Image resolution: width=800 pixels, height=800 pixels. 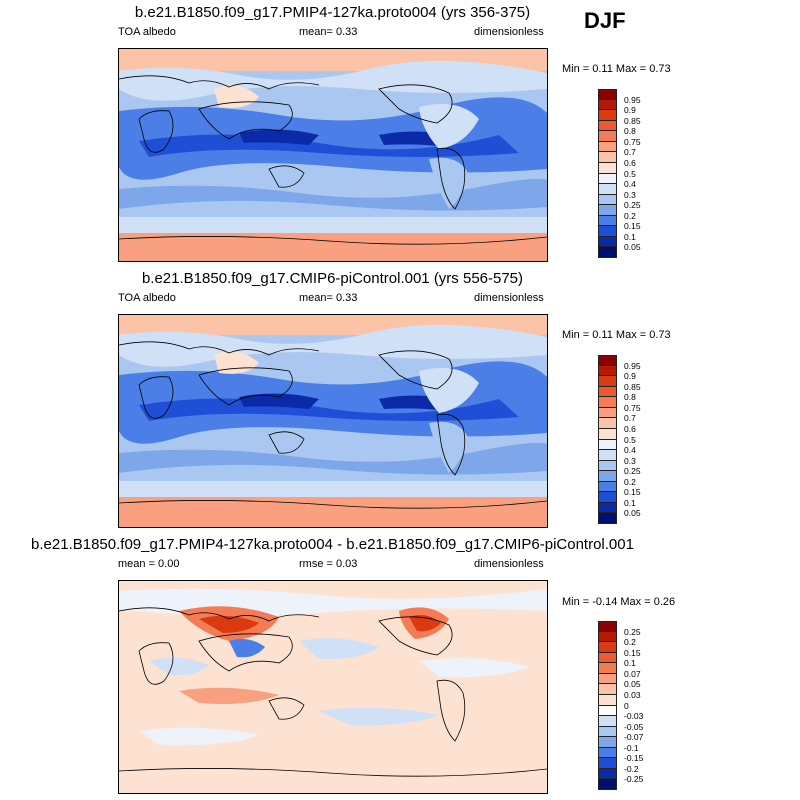 What do you see at coordinates (632, 631) in the screenshot?
I see `panel-3-colorbar-label: 0.25` at bounding box center [632, 631].